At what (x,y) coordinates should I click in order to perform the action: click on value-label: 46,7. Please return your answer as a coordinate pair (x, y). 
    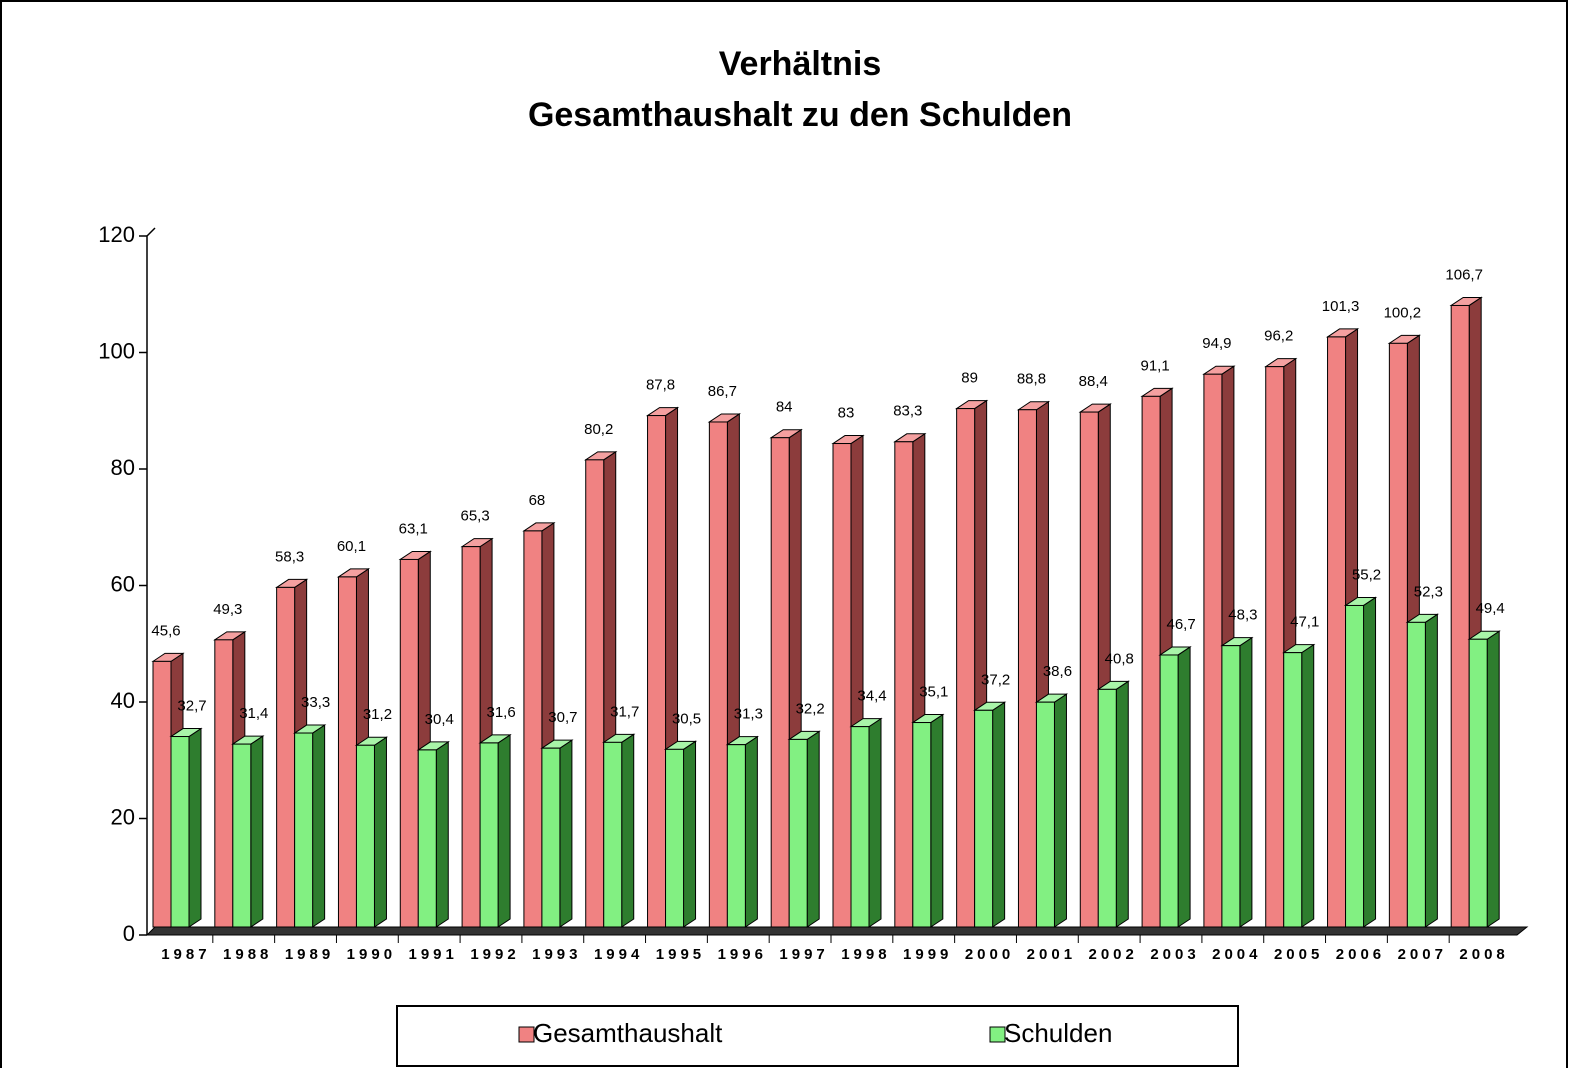
    Looking at the image, I should click on (1180, 624).